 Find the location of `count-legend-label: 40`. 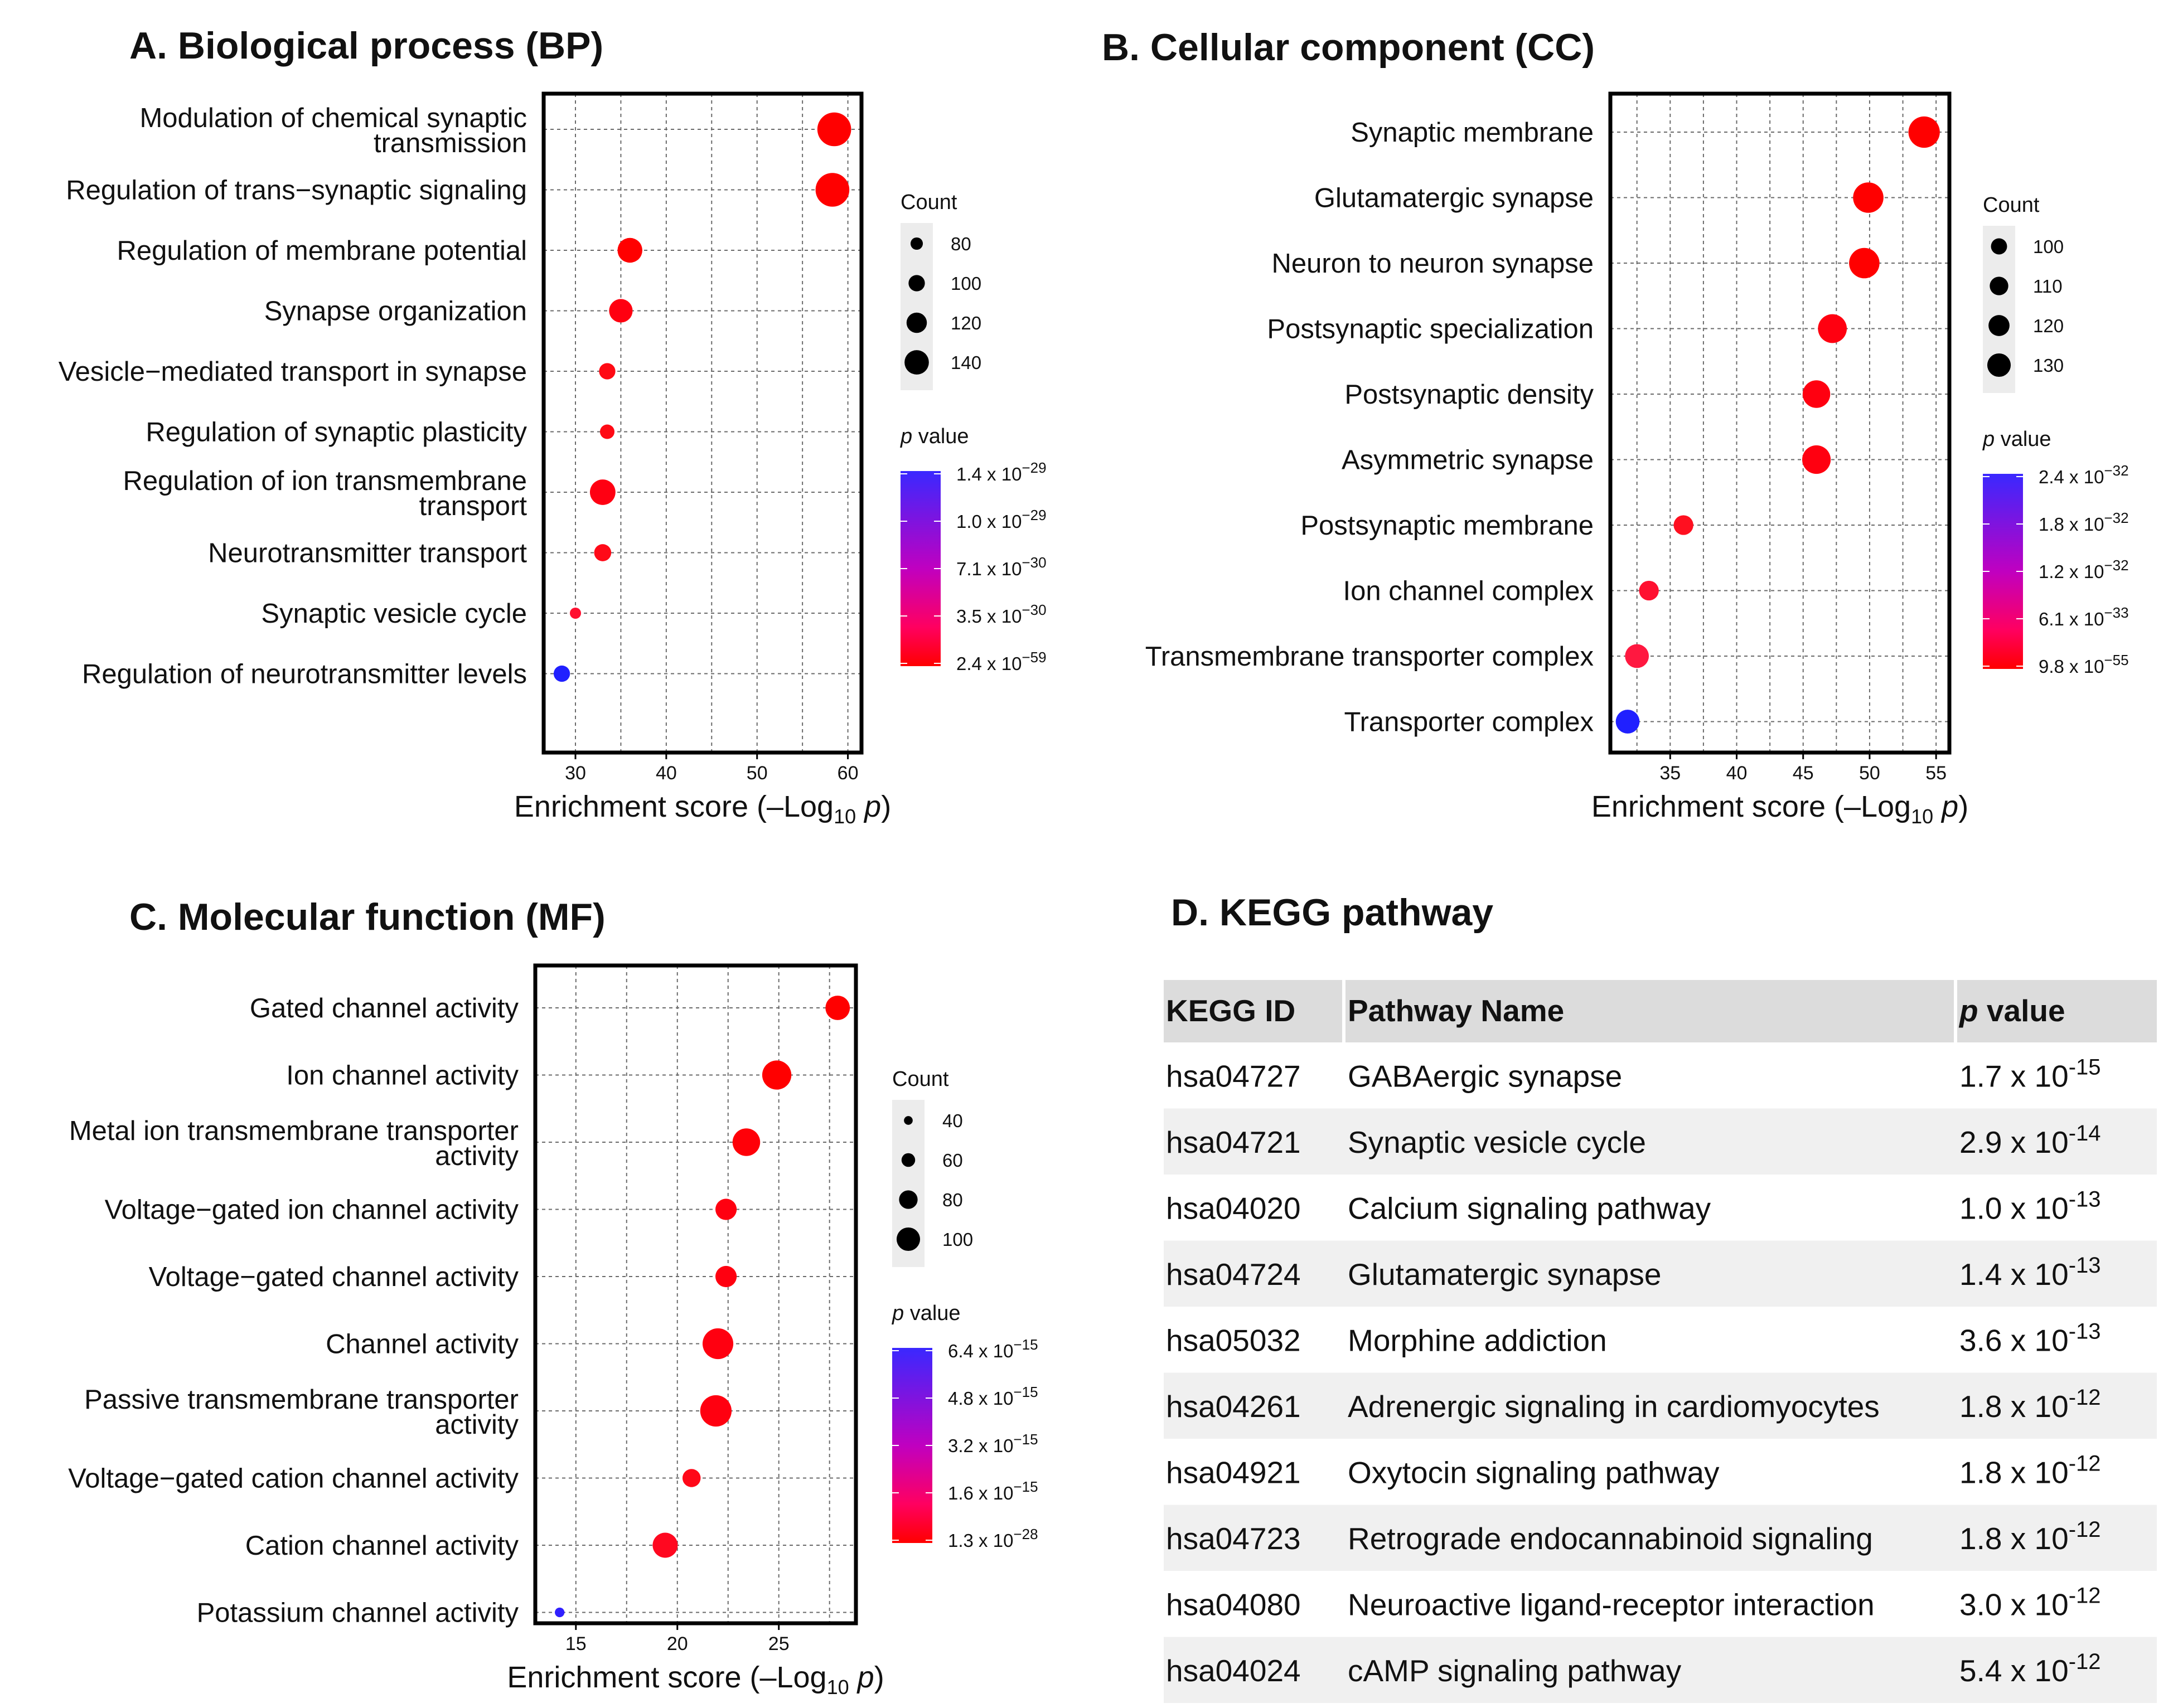

count-legend-label: 40 is located at coordinates (952, 1120).